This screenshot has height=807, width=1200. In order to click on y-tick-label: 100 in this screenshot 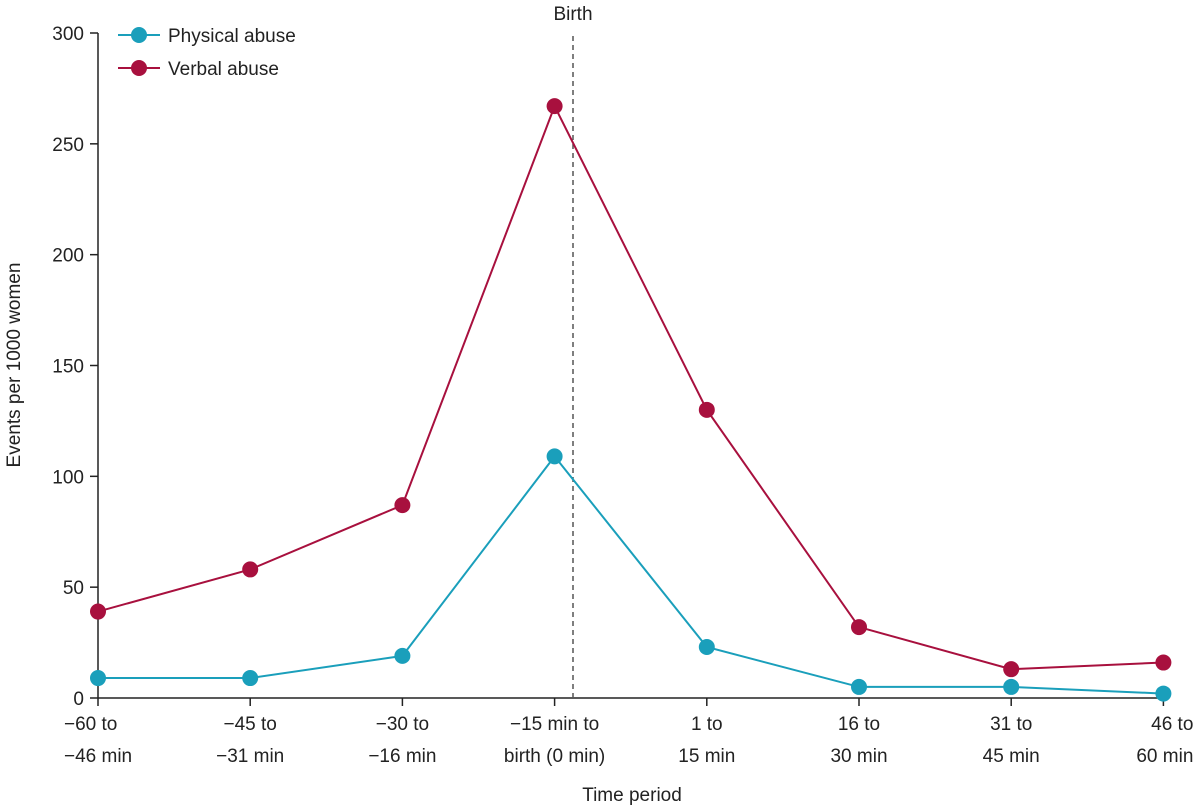, I will do `click(68, 477)`.